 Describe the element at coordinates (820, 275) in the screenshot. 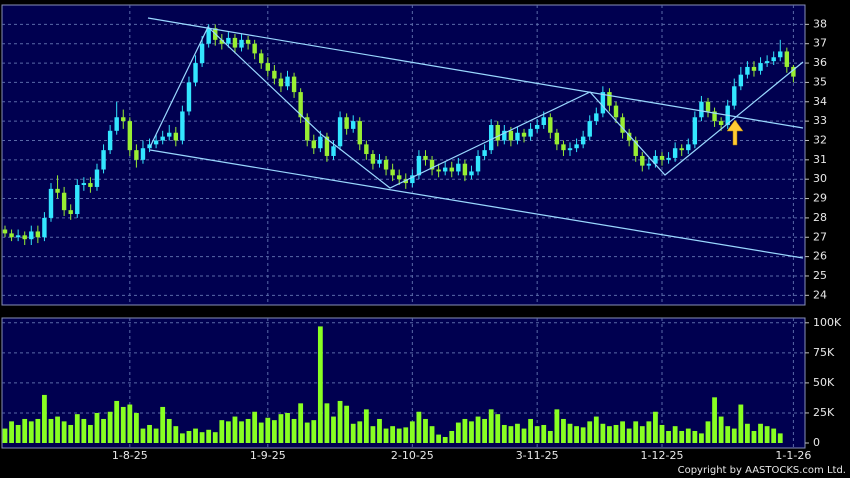

I see `y-tick-label: 25` at that location.